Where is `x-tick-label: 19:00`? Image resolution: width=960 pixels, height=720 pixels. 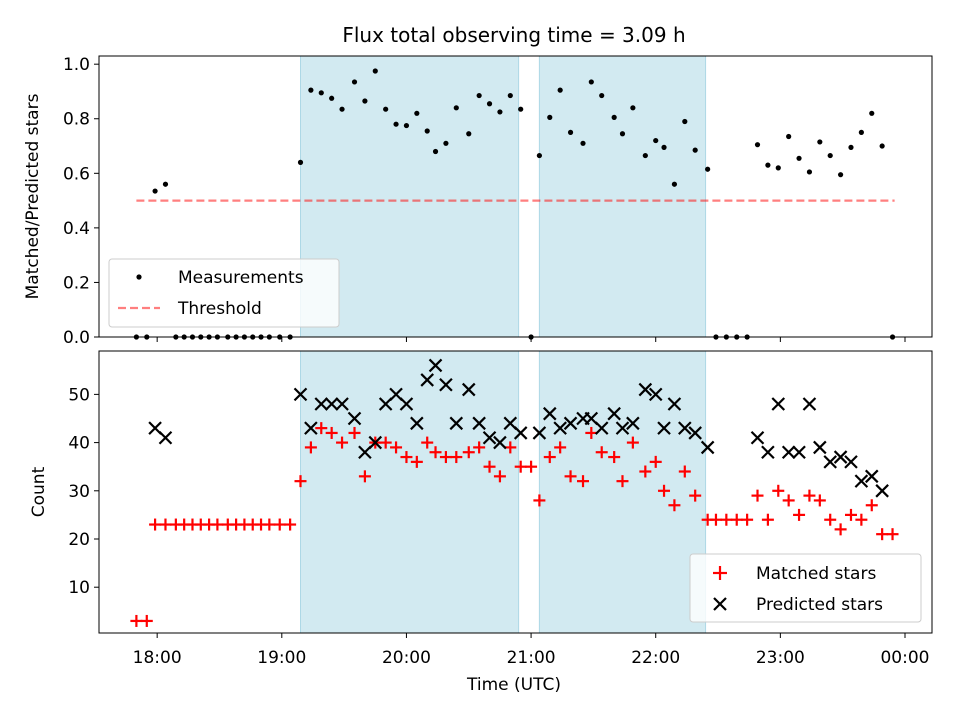
x-tick-label: 19:00 is located at coordinates (281, 658).